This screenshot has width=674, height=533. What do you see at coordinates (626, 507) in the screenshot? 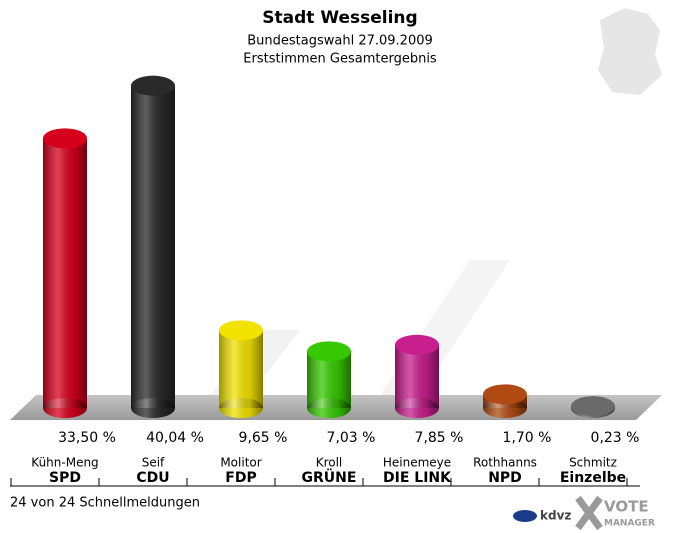
I see `logo-text: VOTE` at bounding box center [626, 507].